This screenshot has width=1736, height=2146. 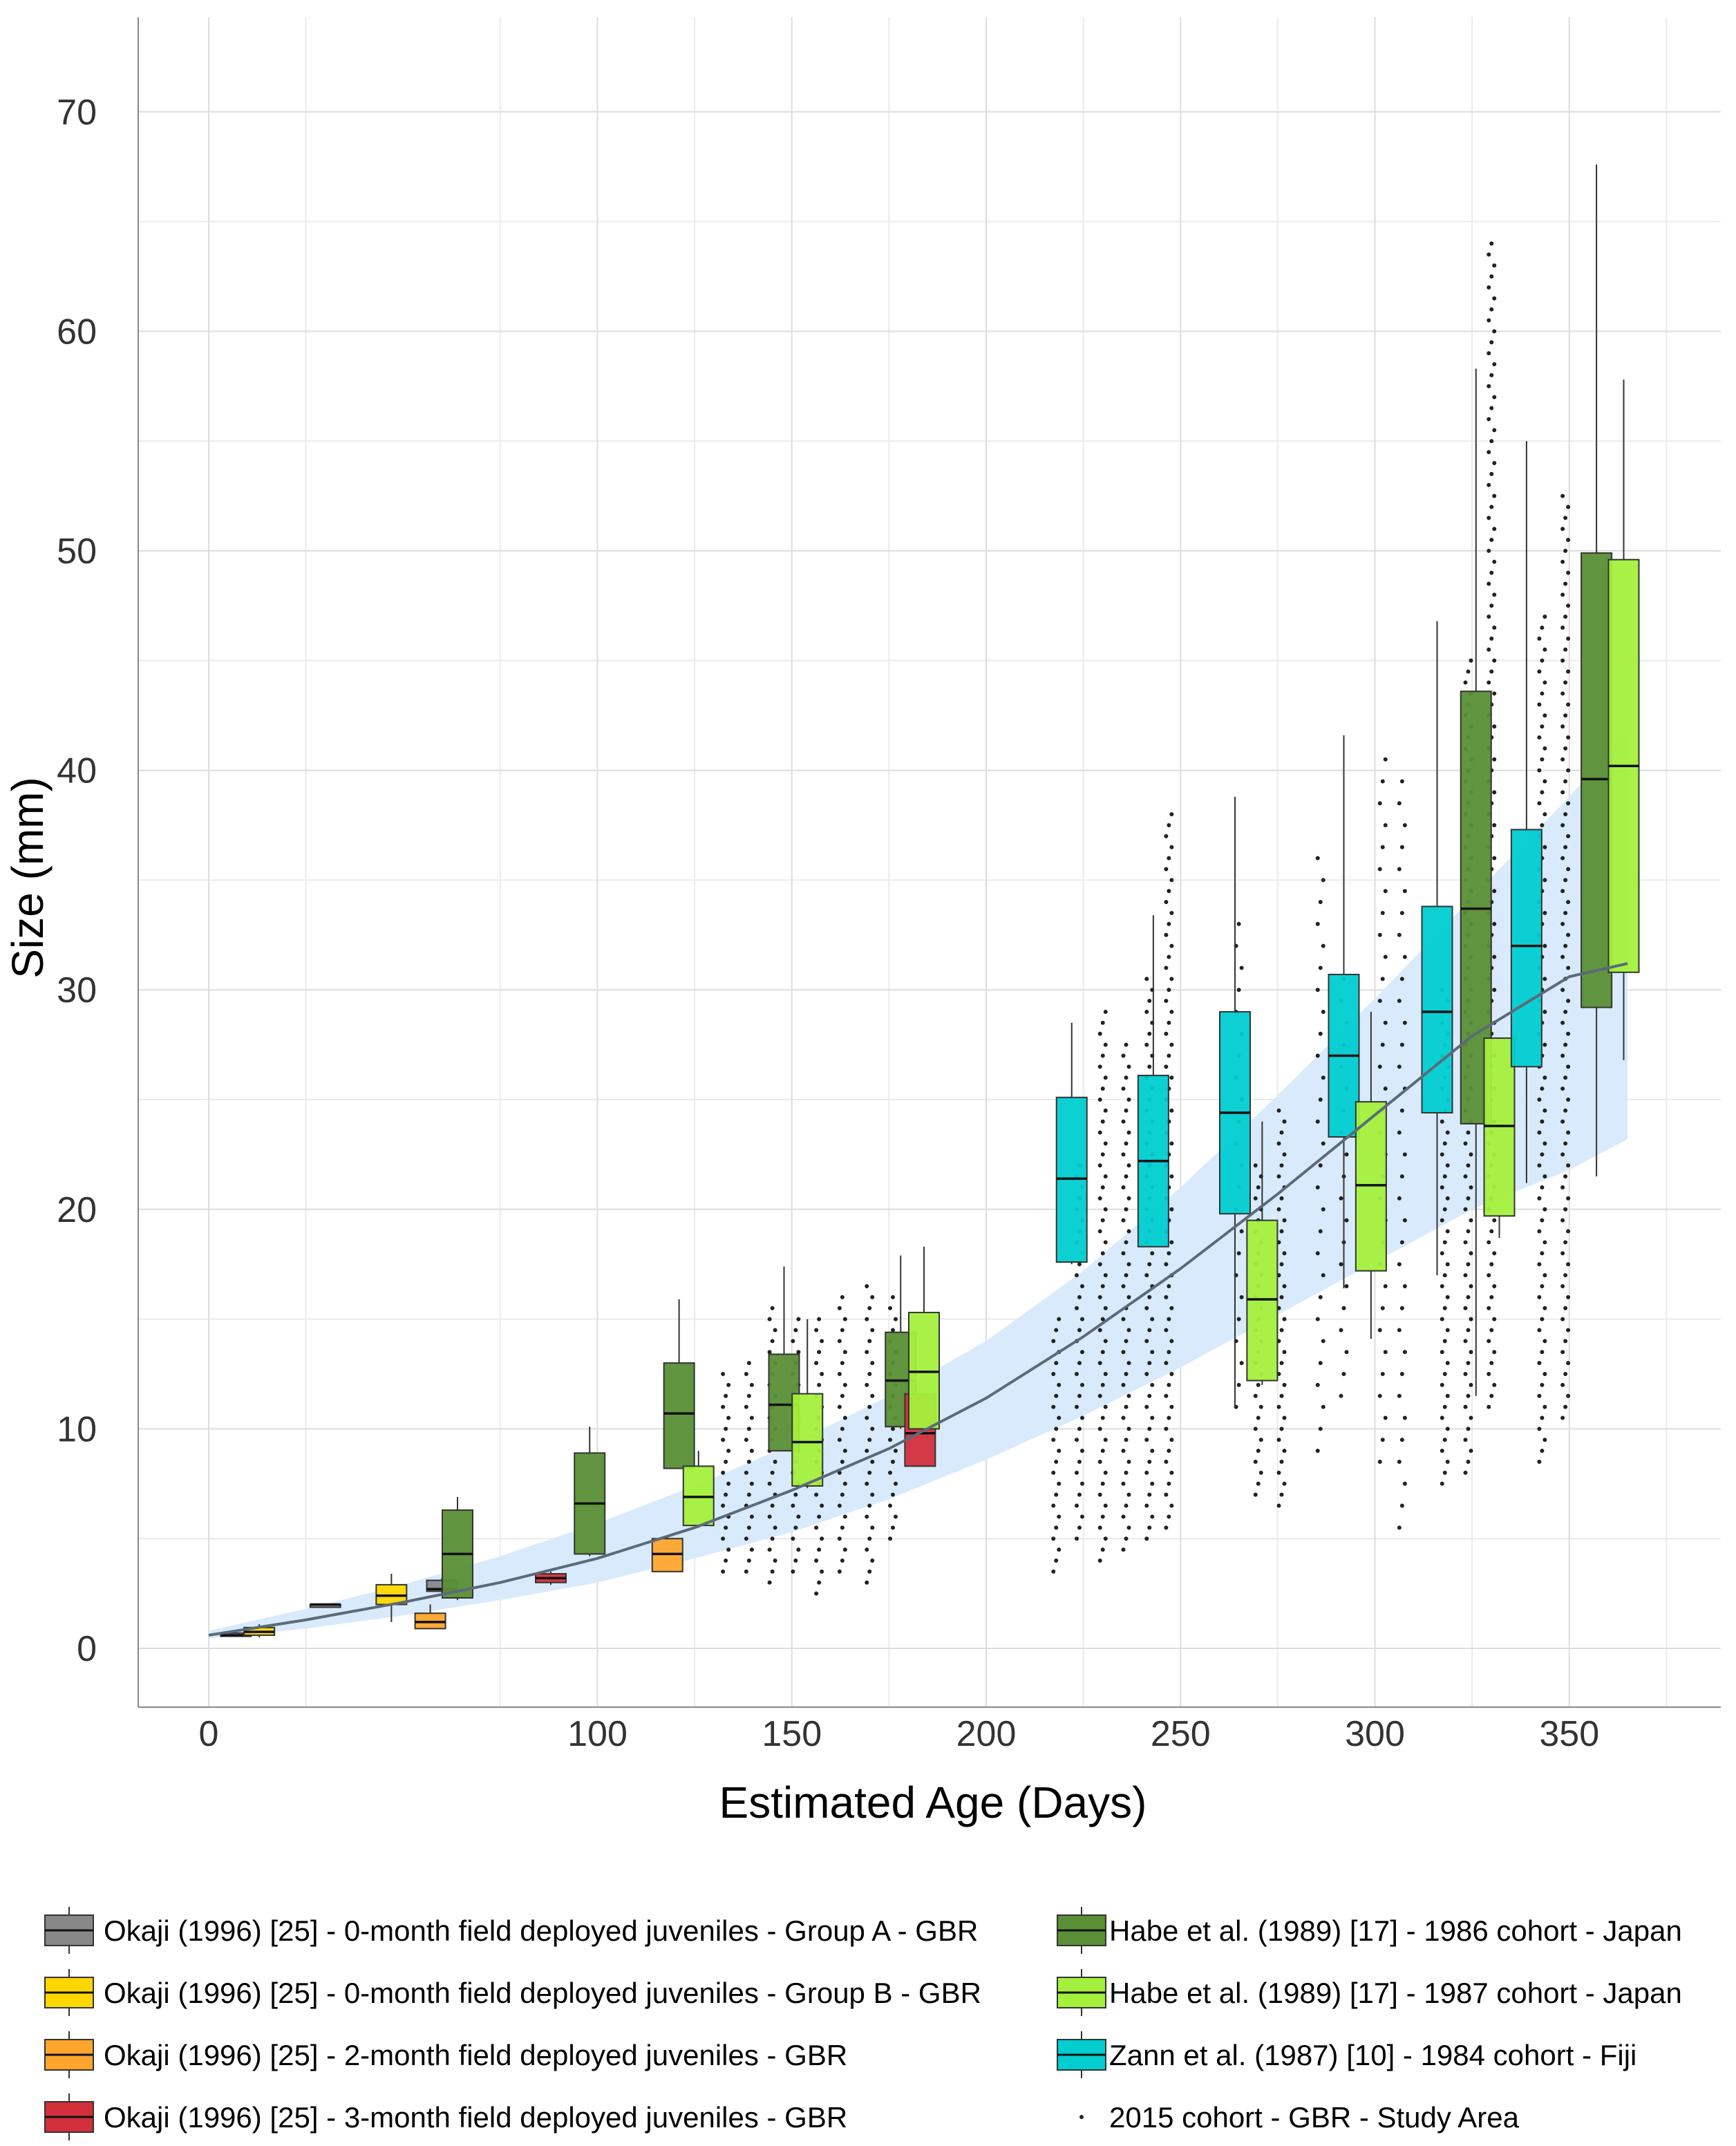 What do you see at coordinates (1262, 1253) in the screenshot?
I see `box-habe_1987` at bounding box center [1262, 1253].